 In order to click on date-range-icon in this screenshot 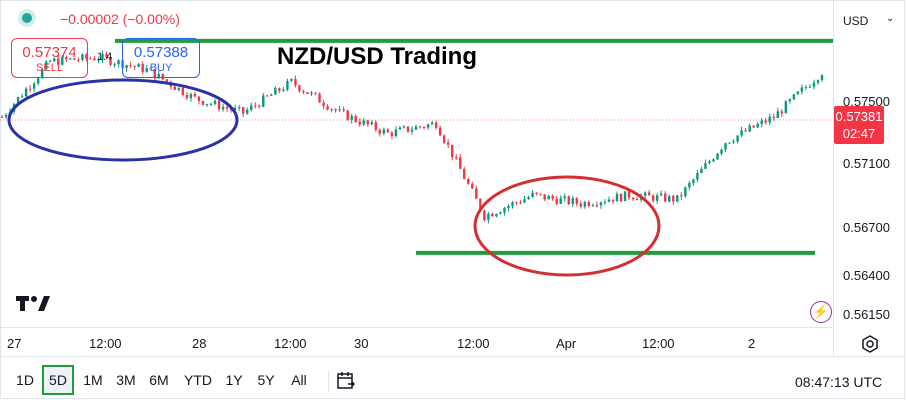, I will do `click(346, 381)`.